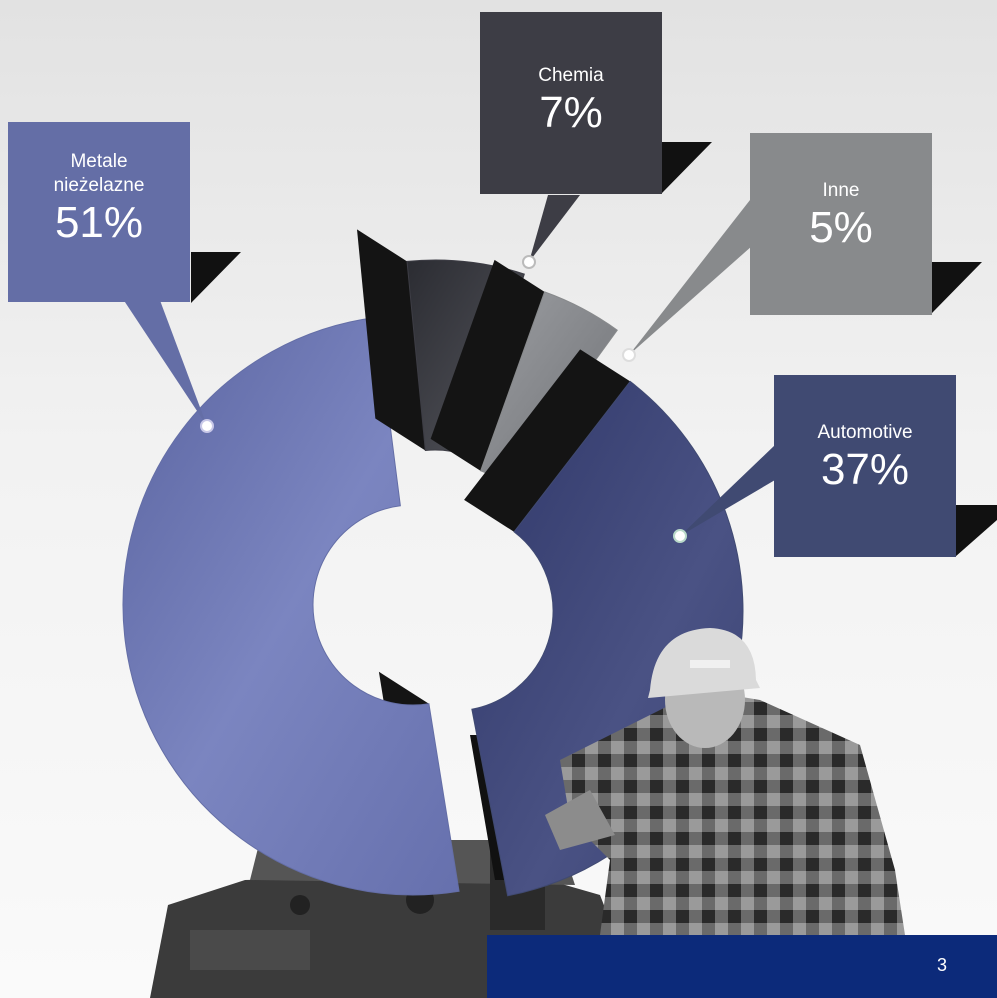 The width and height of the screenshot is (997, 998). I want to click on callout-inne: Inne 5%, so click(841, 224).